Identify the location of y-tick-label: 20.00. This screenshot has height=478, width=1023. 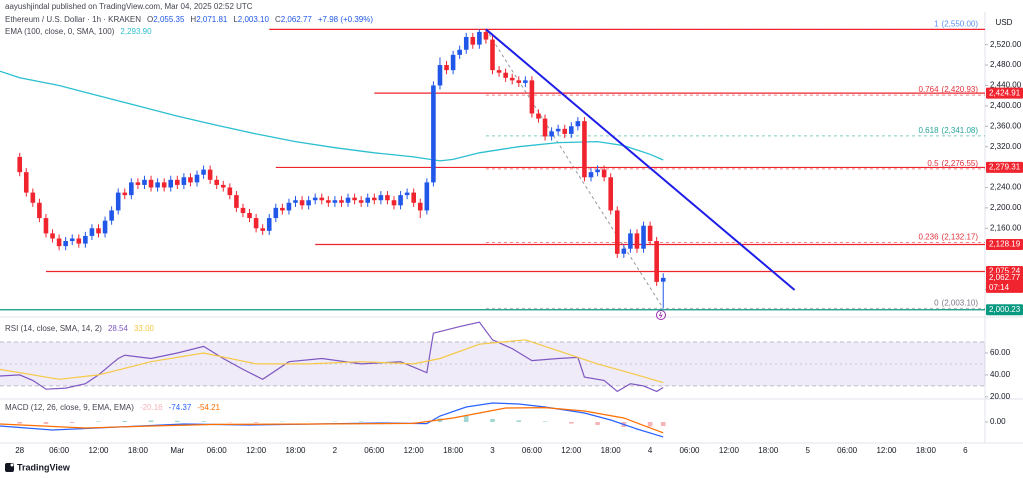
(1000, 396).